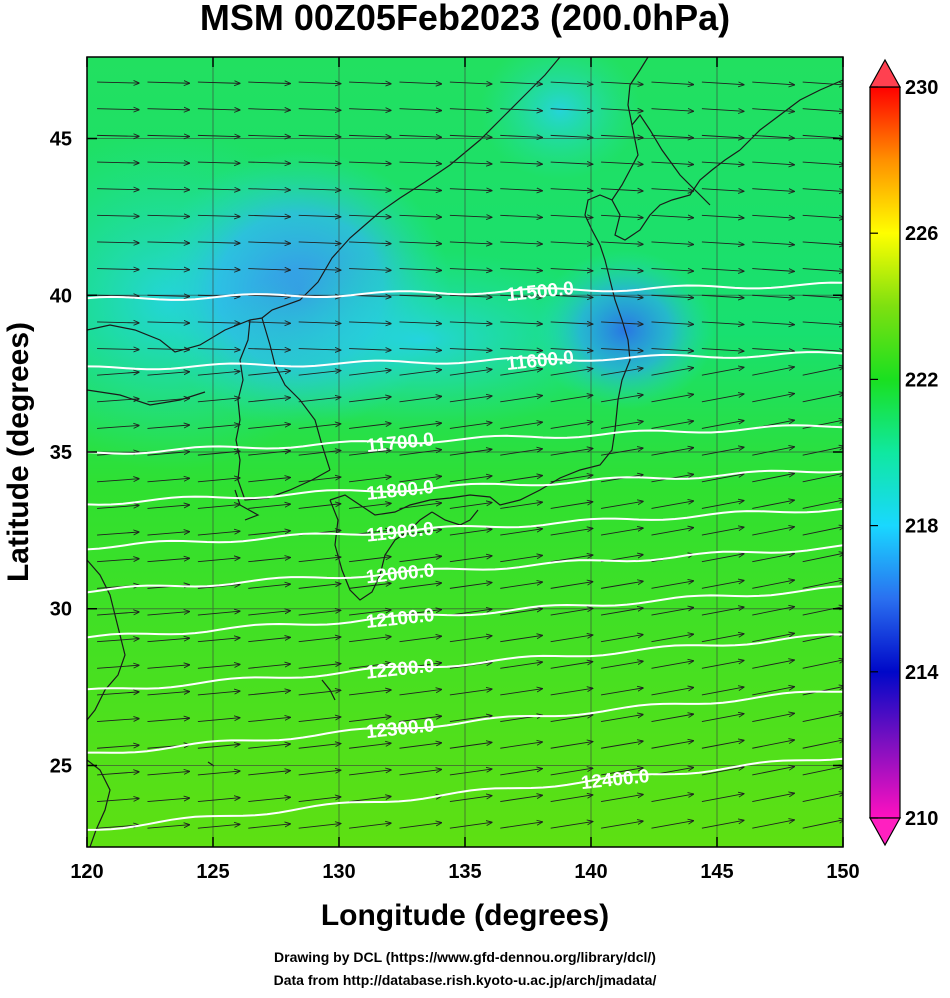 This screenshot has height=998, width=950. Describe the element at coordinates (560, 118) in the screenshot. I see `cold-region-north` at that location.